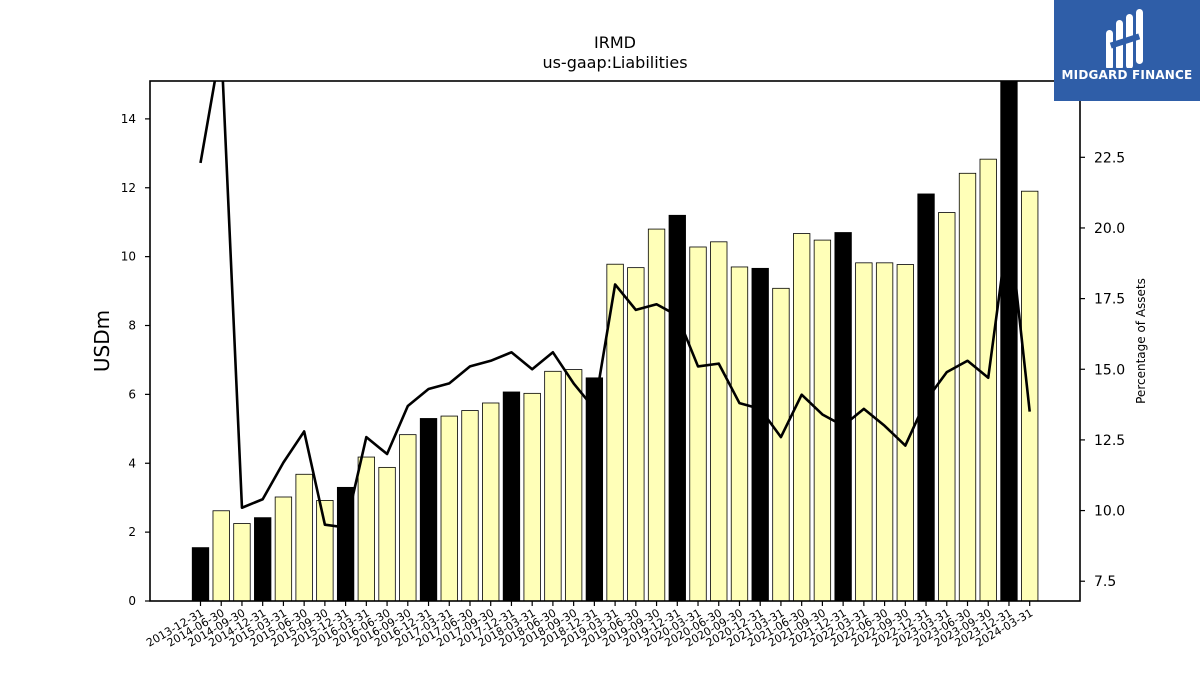  I want to click on y-tick-label: 12, so click(128, 188).